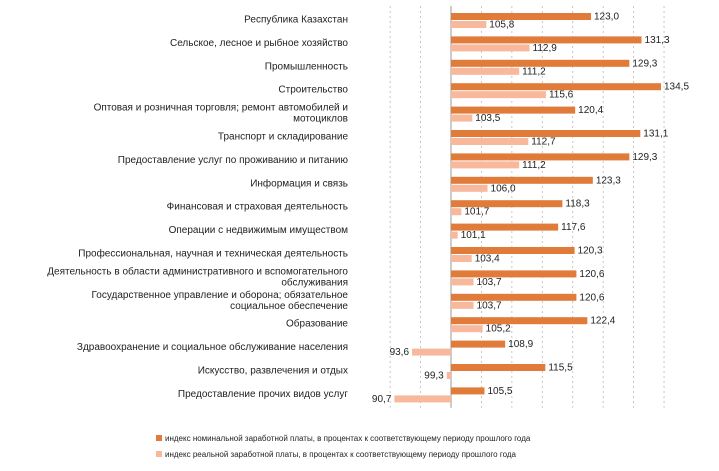  Describe the element at coordinates (503, 188) in the screenshot. I see `data-label-real: 106,0` at that location.